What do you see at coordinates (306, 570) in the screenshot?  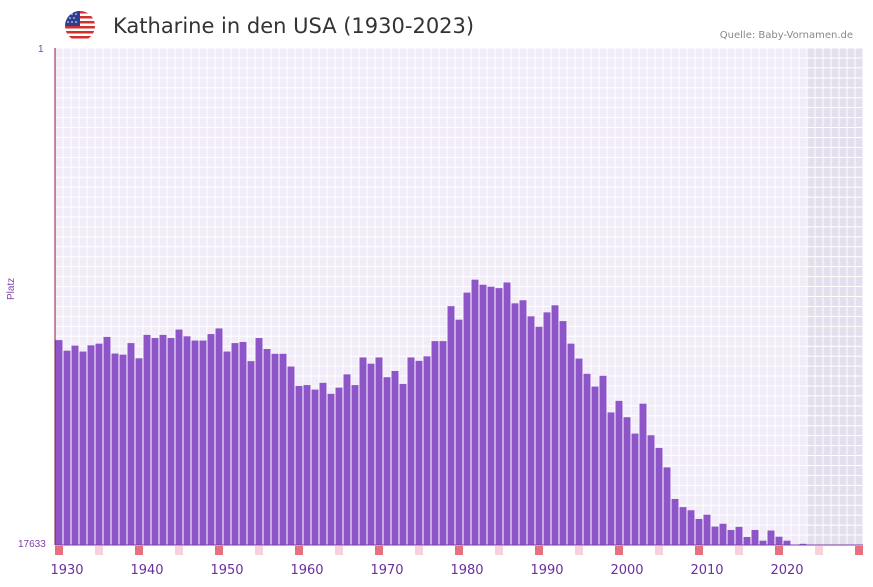 I see `x-tick-label: 1960` at bounding box center [306, 570].